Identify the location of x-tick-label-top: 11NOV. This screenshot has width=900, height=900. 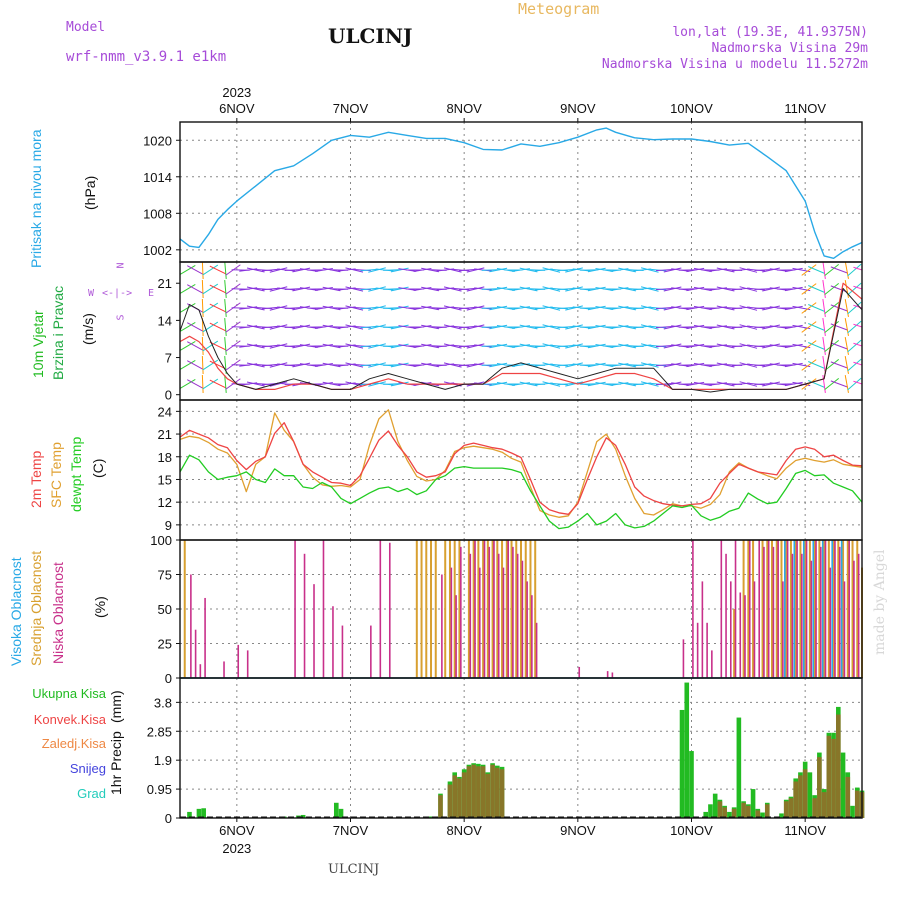
(805, 108).